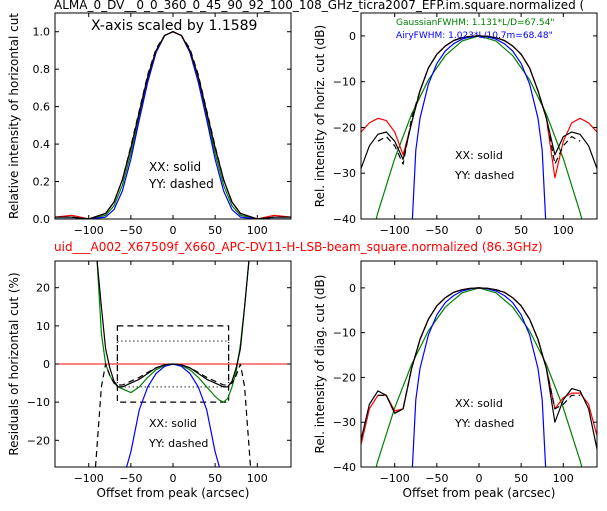 The image size is (607, 511). Describe the element at coordinates (320, 364) in the screenshot. I see `y-axis-label: Rel. intensity of diag. cut (dB)` at that location.